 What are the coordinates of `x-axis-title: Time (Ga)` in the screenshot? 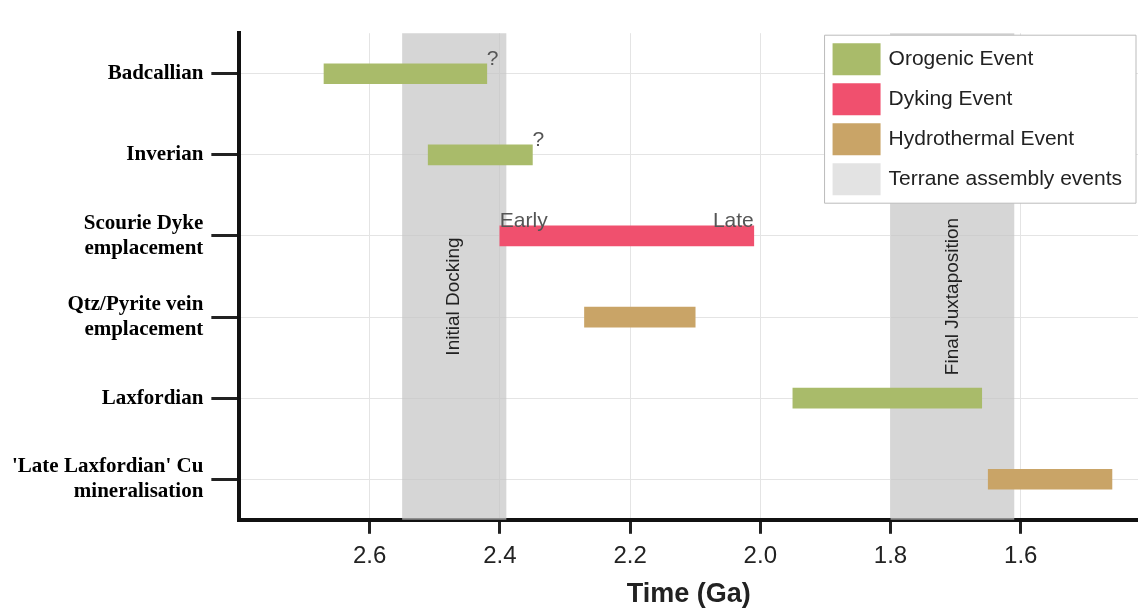 It's located at (688, 593).